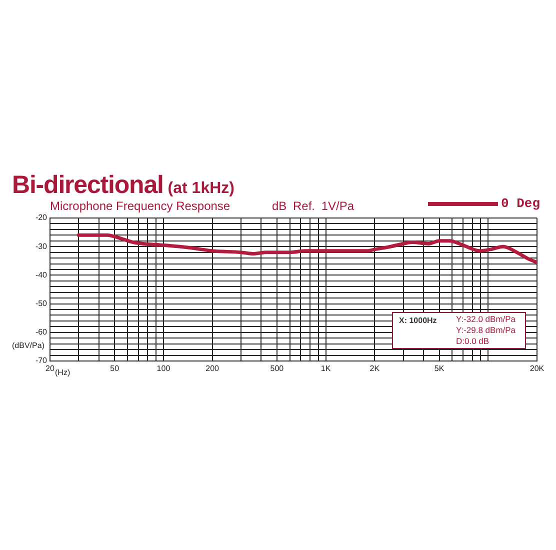  Describe the element at coordinates (50, 369) in the screenshot. I see `x-tick-label: 20` at that location.